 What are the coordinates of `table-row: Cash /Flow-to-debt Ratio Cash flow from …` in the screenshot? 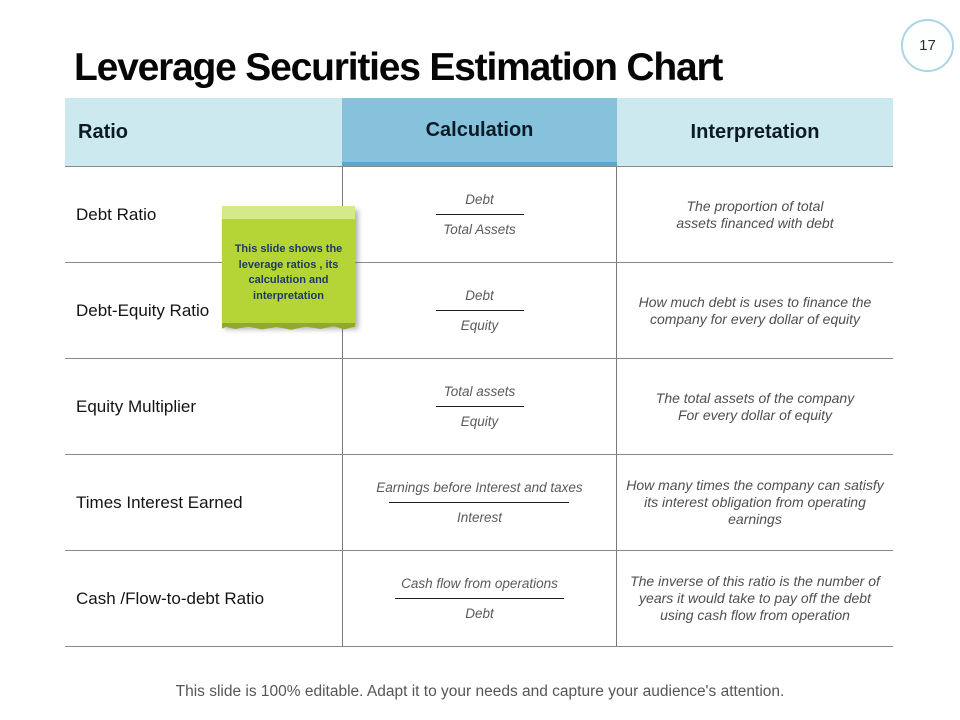 It's located at (479, 598).